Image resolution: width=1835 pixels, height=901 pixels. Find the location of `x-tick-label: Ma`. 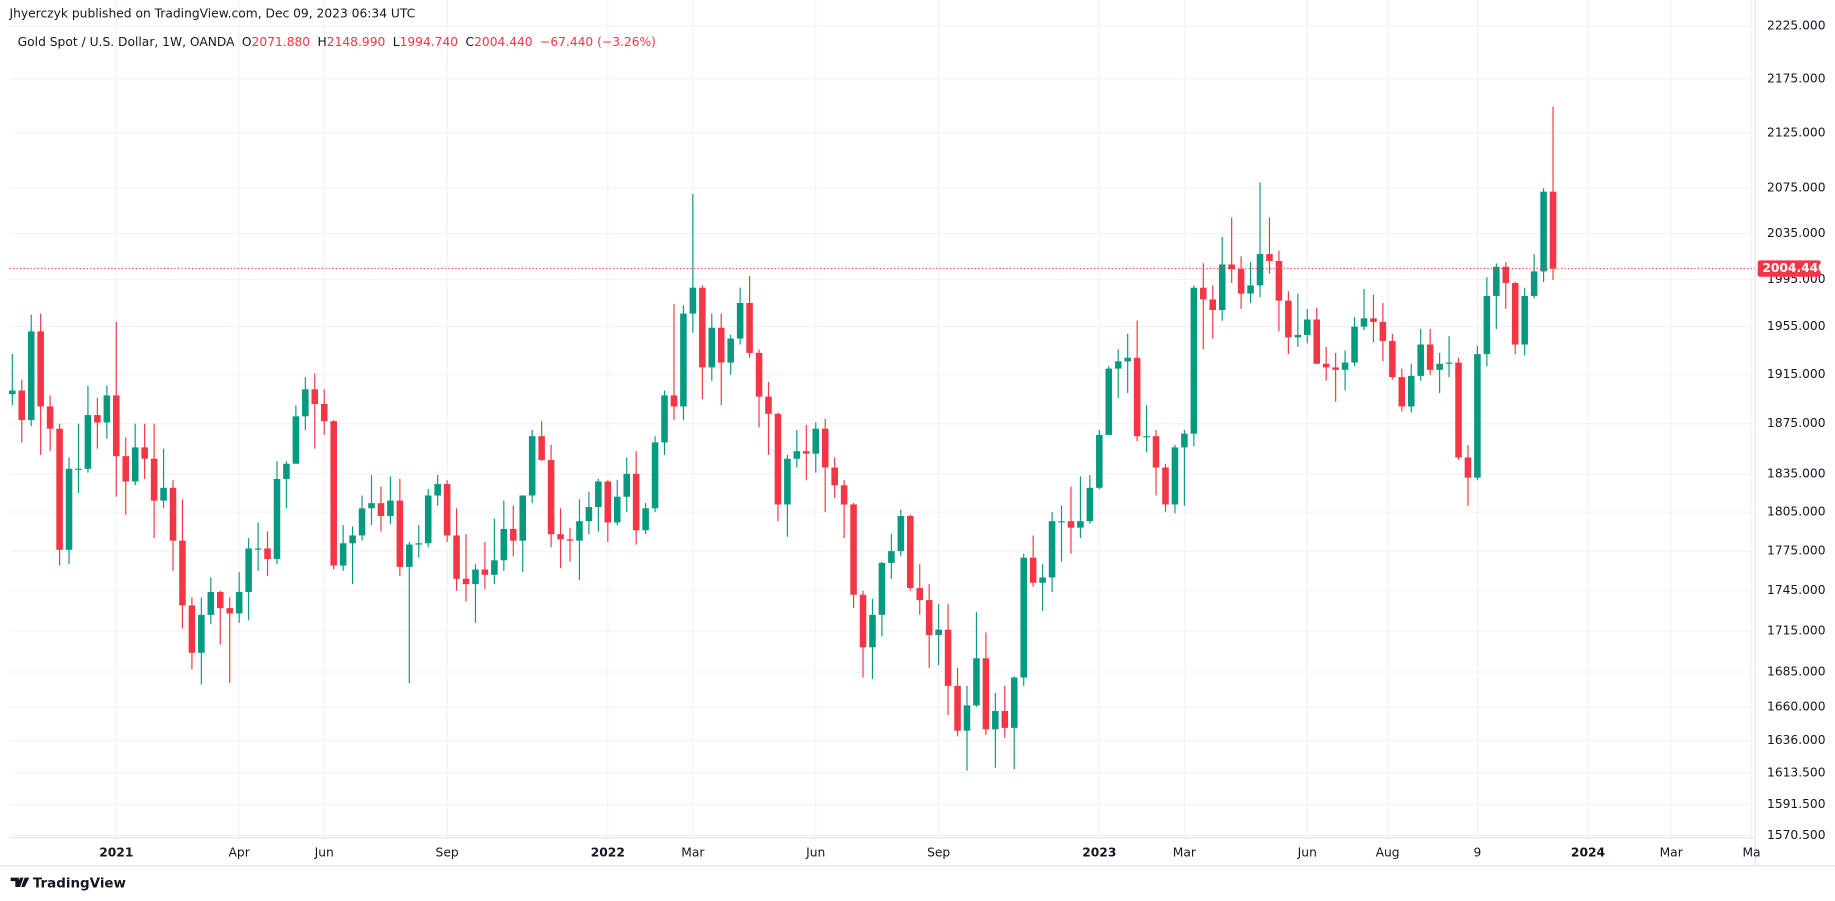

x-tick-label: Ma is located at coordinates (1751, 853).